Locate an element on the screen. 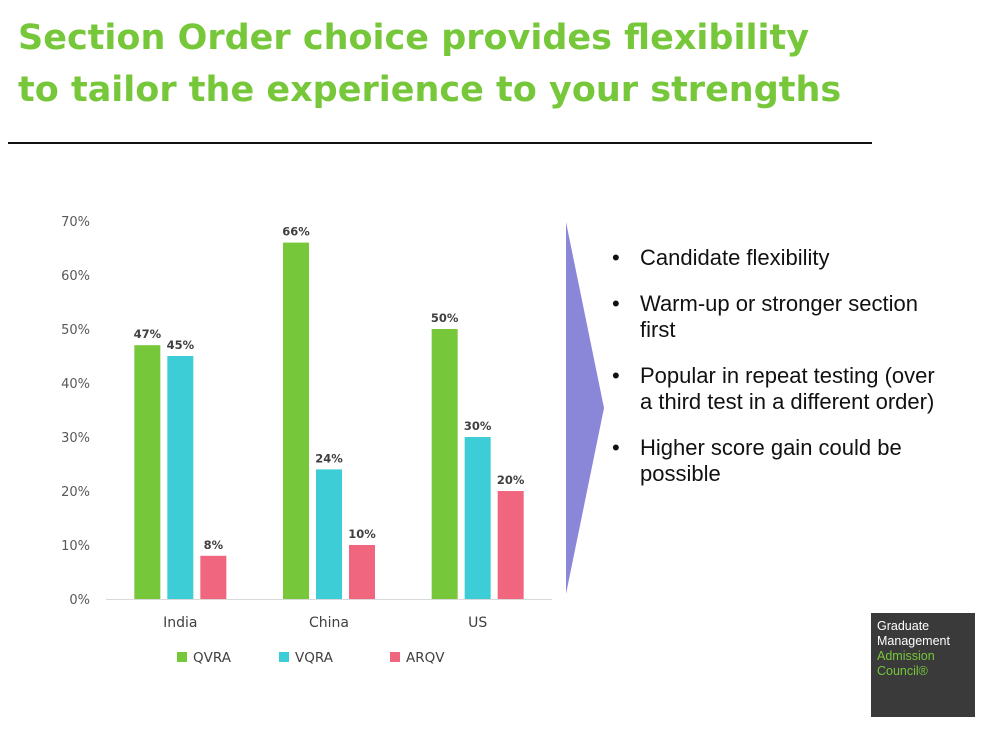  bar-qvra-us is located at coordinates (444, 464).